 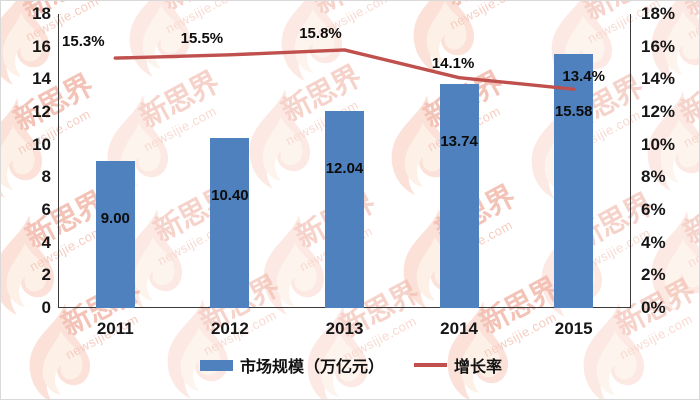 What do you see at coordinates (653, 275) in the screenshot?
I see `right-axis-tick: 2%` at bounding box center [653, 275].